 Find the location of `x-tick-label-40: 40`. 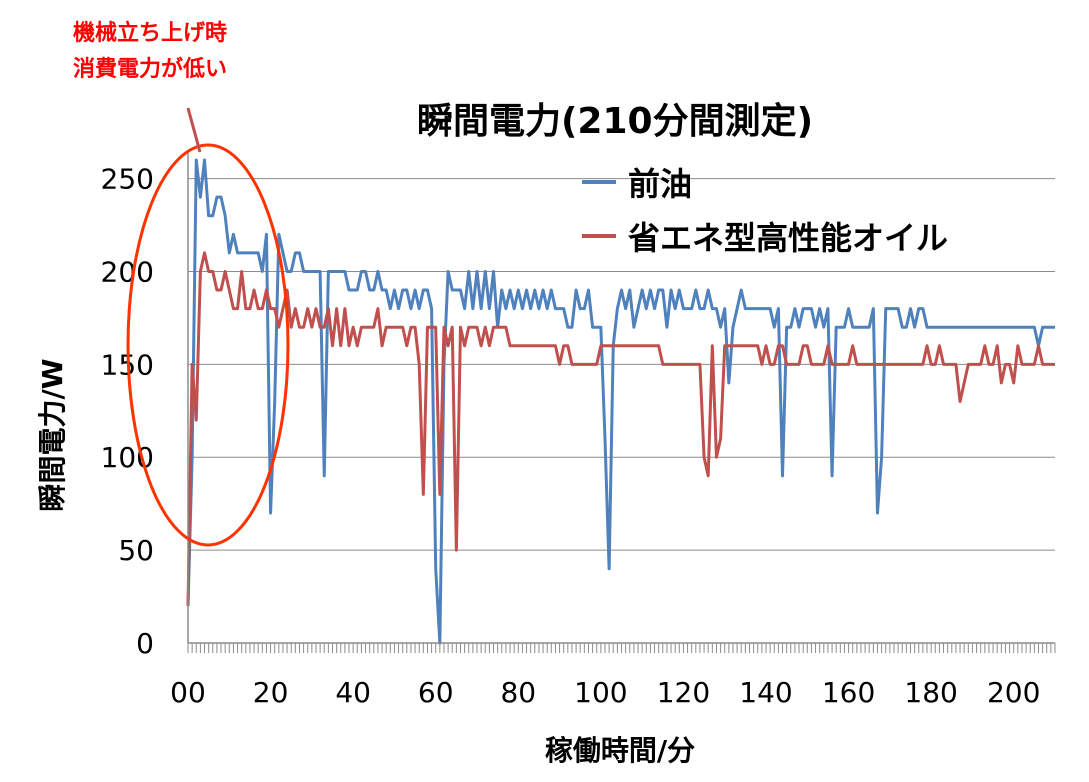

x-tick-label-40: 40 is located at coordinates (353, 692).